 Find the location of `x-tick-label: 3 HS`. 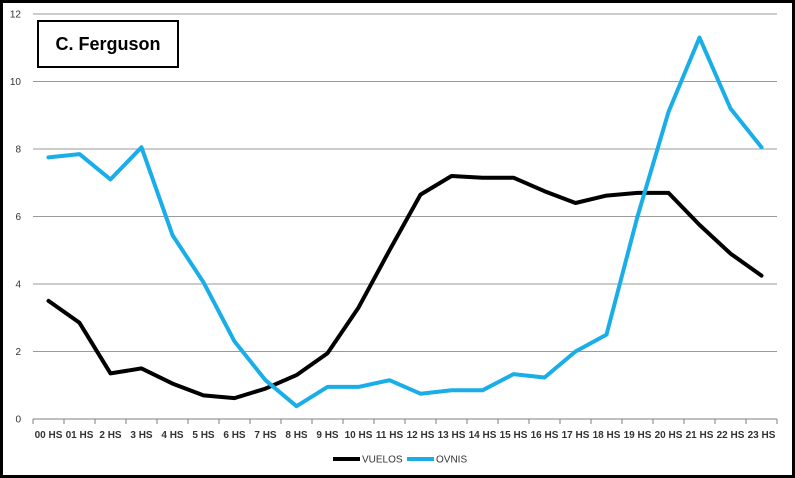

x-tick-label: 3 HS is located at coordinates (141, 435).